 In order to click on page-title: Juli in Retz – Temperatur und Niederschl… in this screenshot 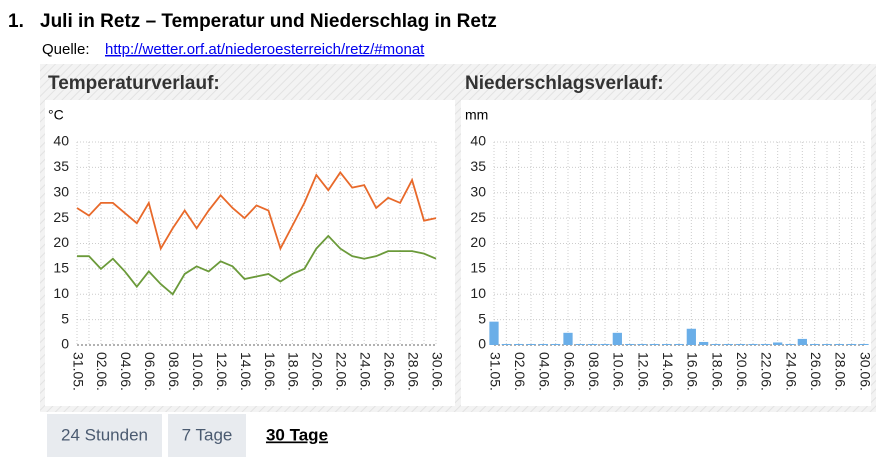, I will do `click(268, 21)`.